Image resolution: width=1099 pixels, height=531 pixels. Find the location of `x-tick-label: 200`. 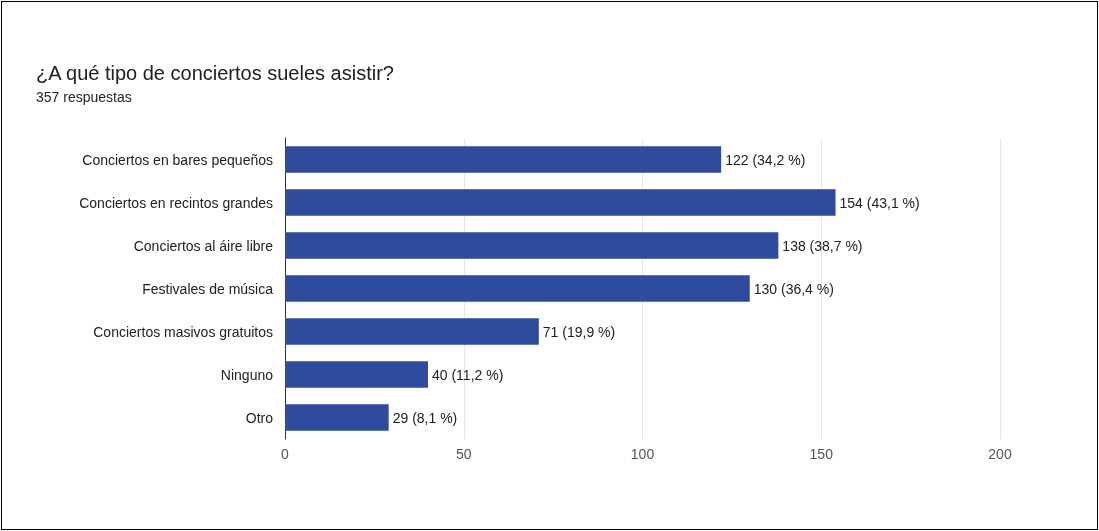

x-tick-label: 200 is located at coordinates (1000, 454).